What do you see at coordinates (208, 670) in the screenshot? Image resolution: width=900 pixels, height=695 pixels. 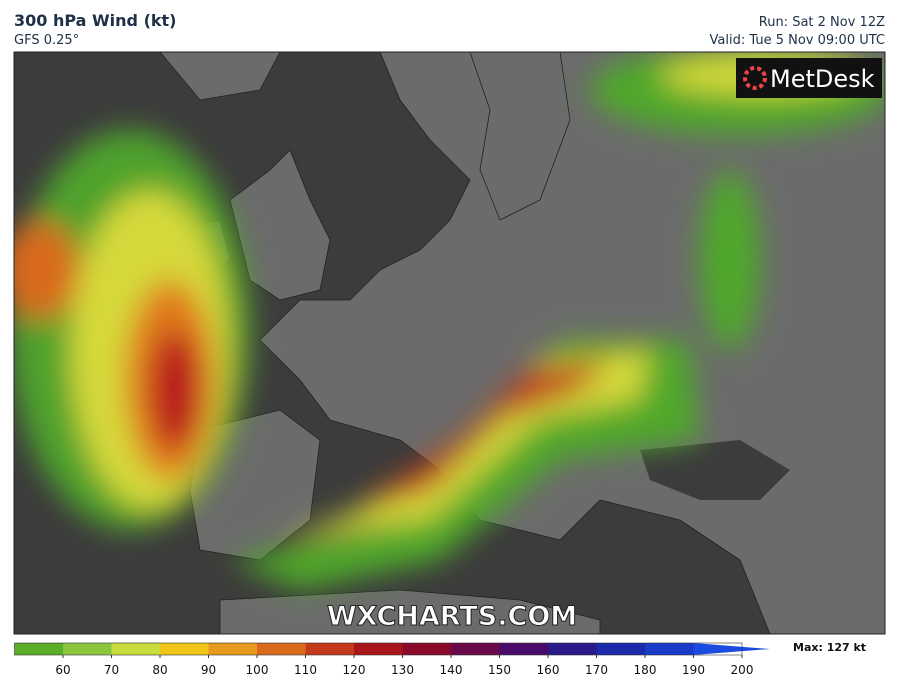 I see `colorbar-tick-label: 90` at bounding box center [208, 670].